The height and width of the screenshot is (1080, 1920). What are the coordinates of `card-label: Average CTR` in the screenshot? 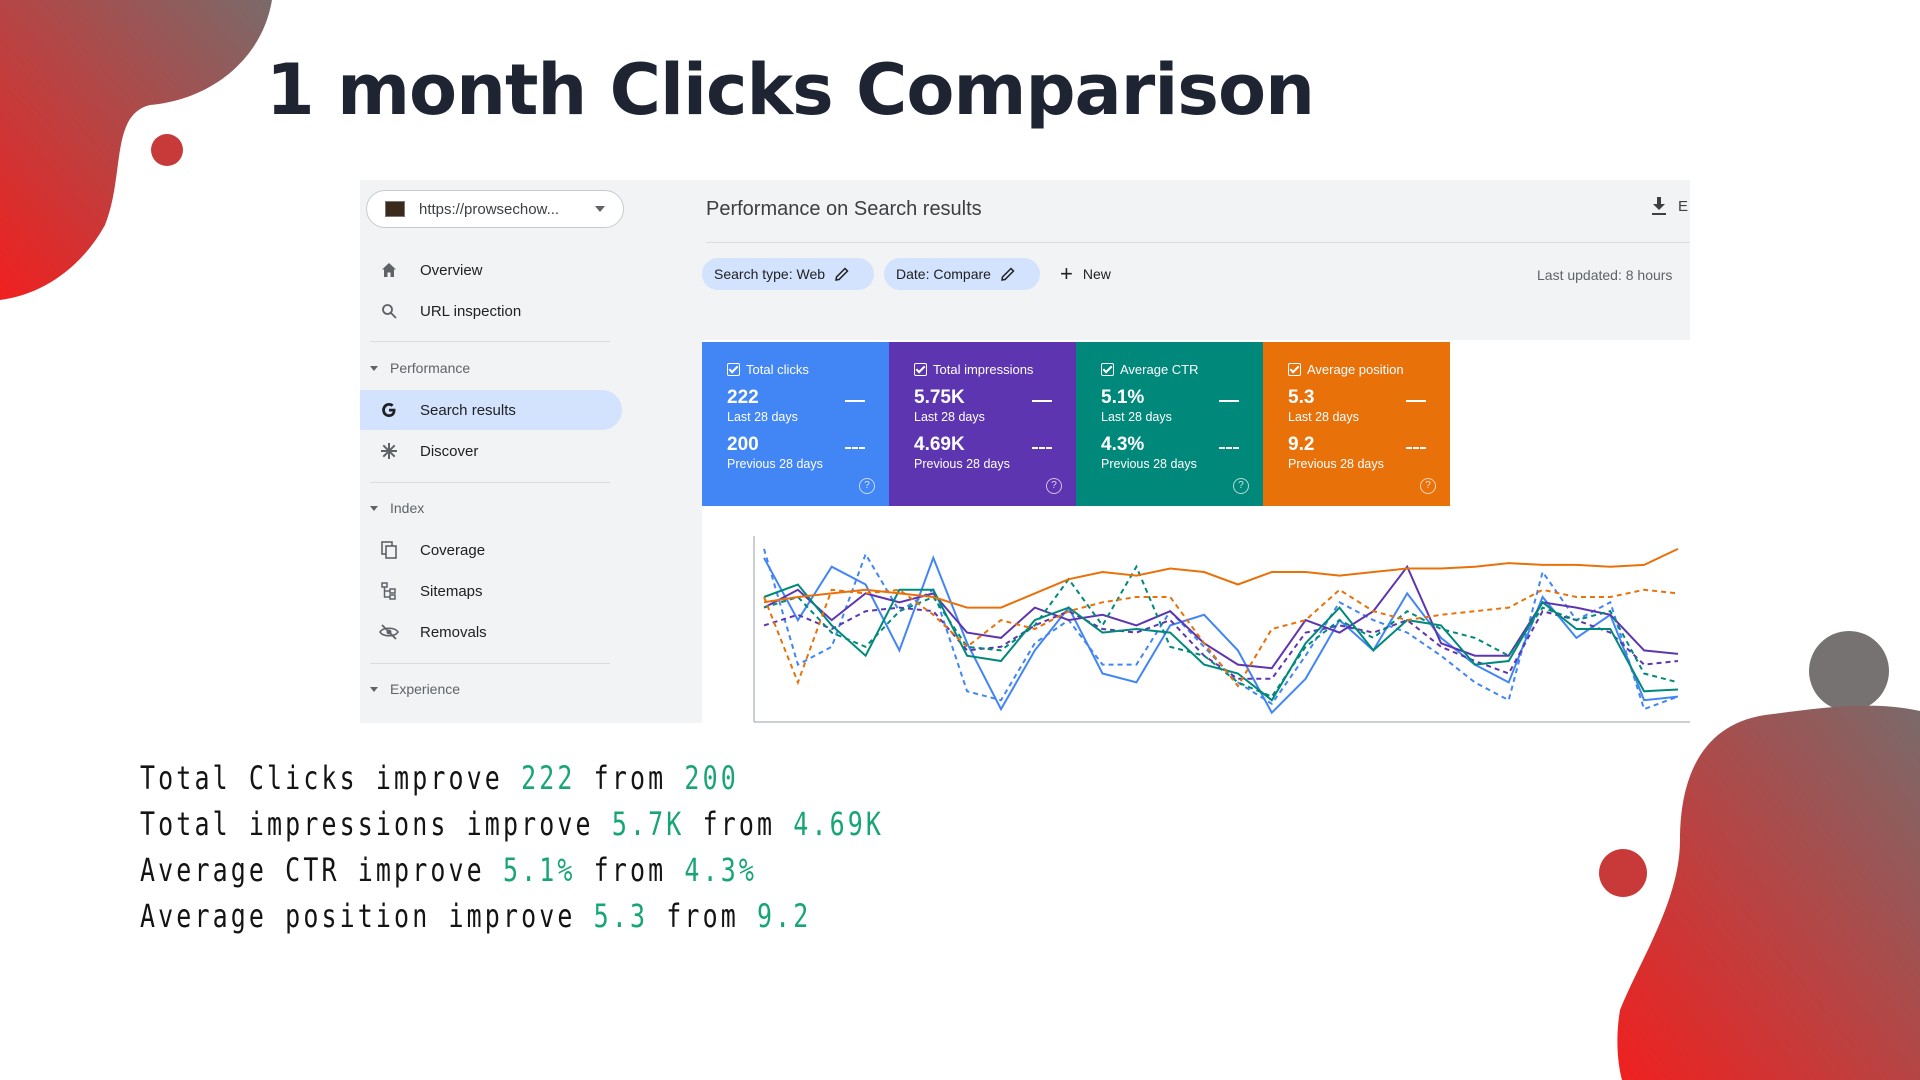 It's located at (1159, 369).